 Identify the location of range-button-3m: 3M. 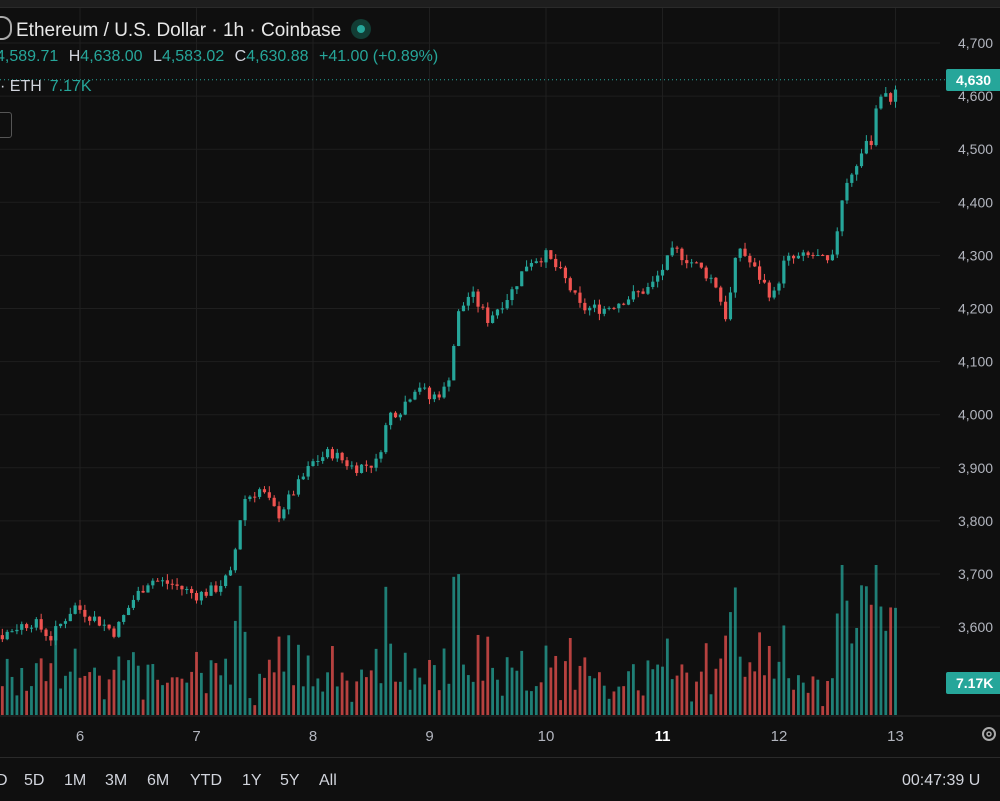
(116, 780).